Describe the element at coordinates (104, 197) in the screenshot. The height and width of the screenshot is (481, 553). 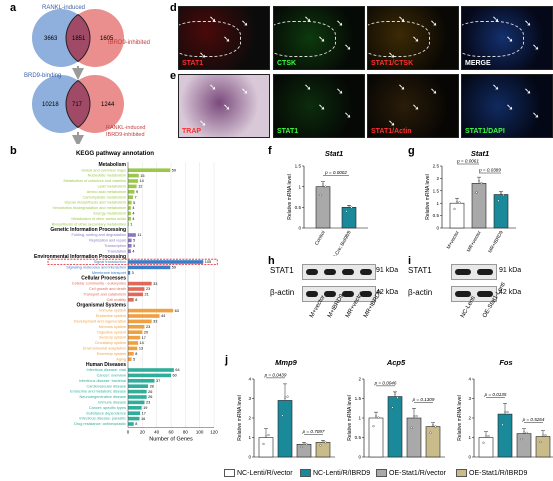
I see `kegg-row-label: Carbohydrate metabolism` at that location.